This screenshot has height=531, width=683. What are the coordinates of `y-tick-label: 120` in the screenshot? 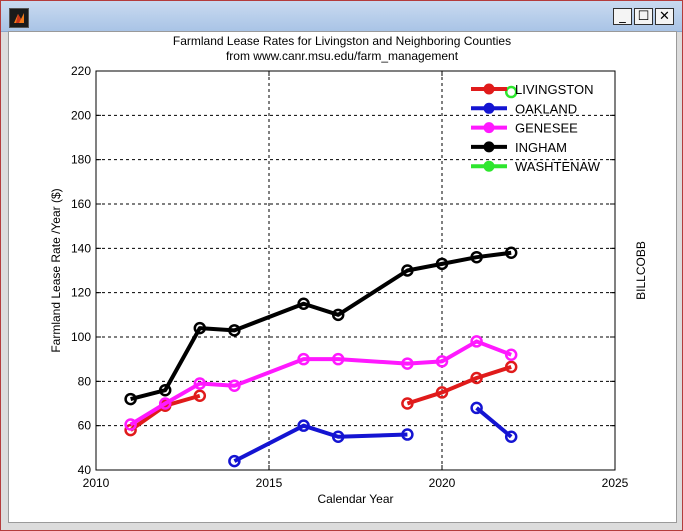 It's located at (81, 293).